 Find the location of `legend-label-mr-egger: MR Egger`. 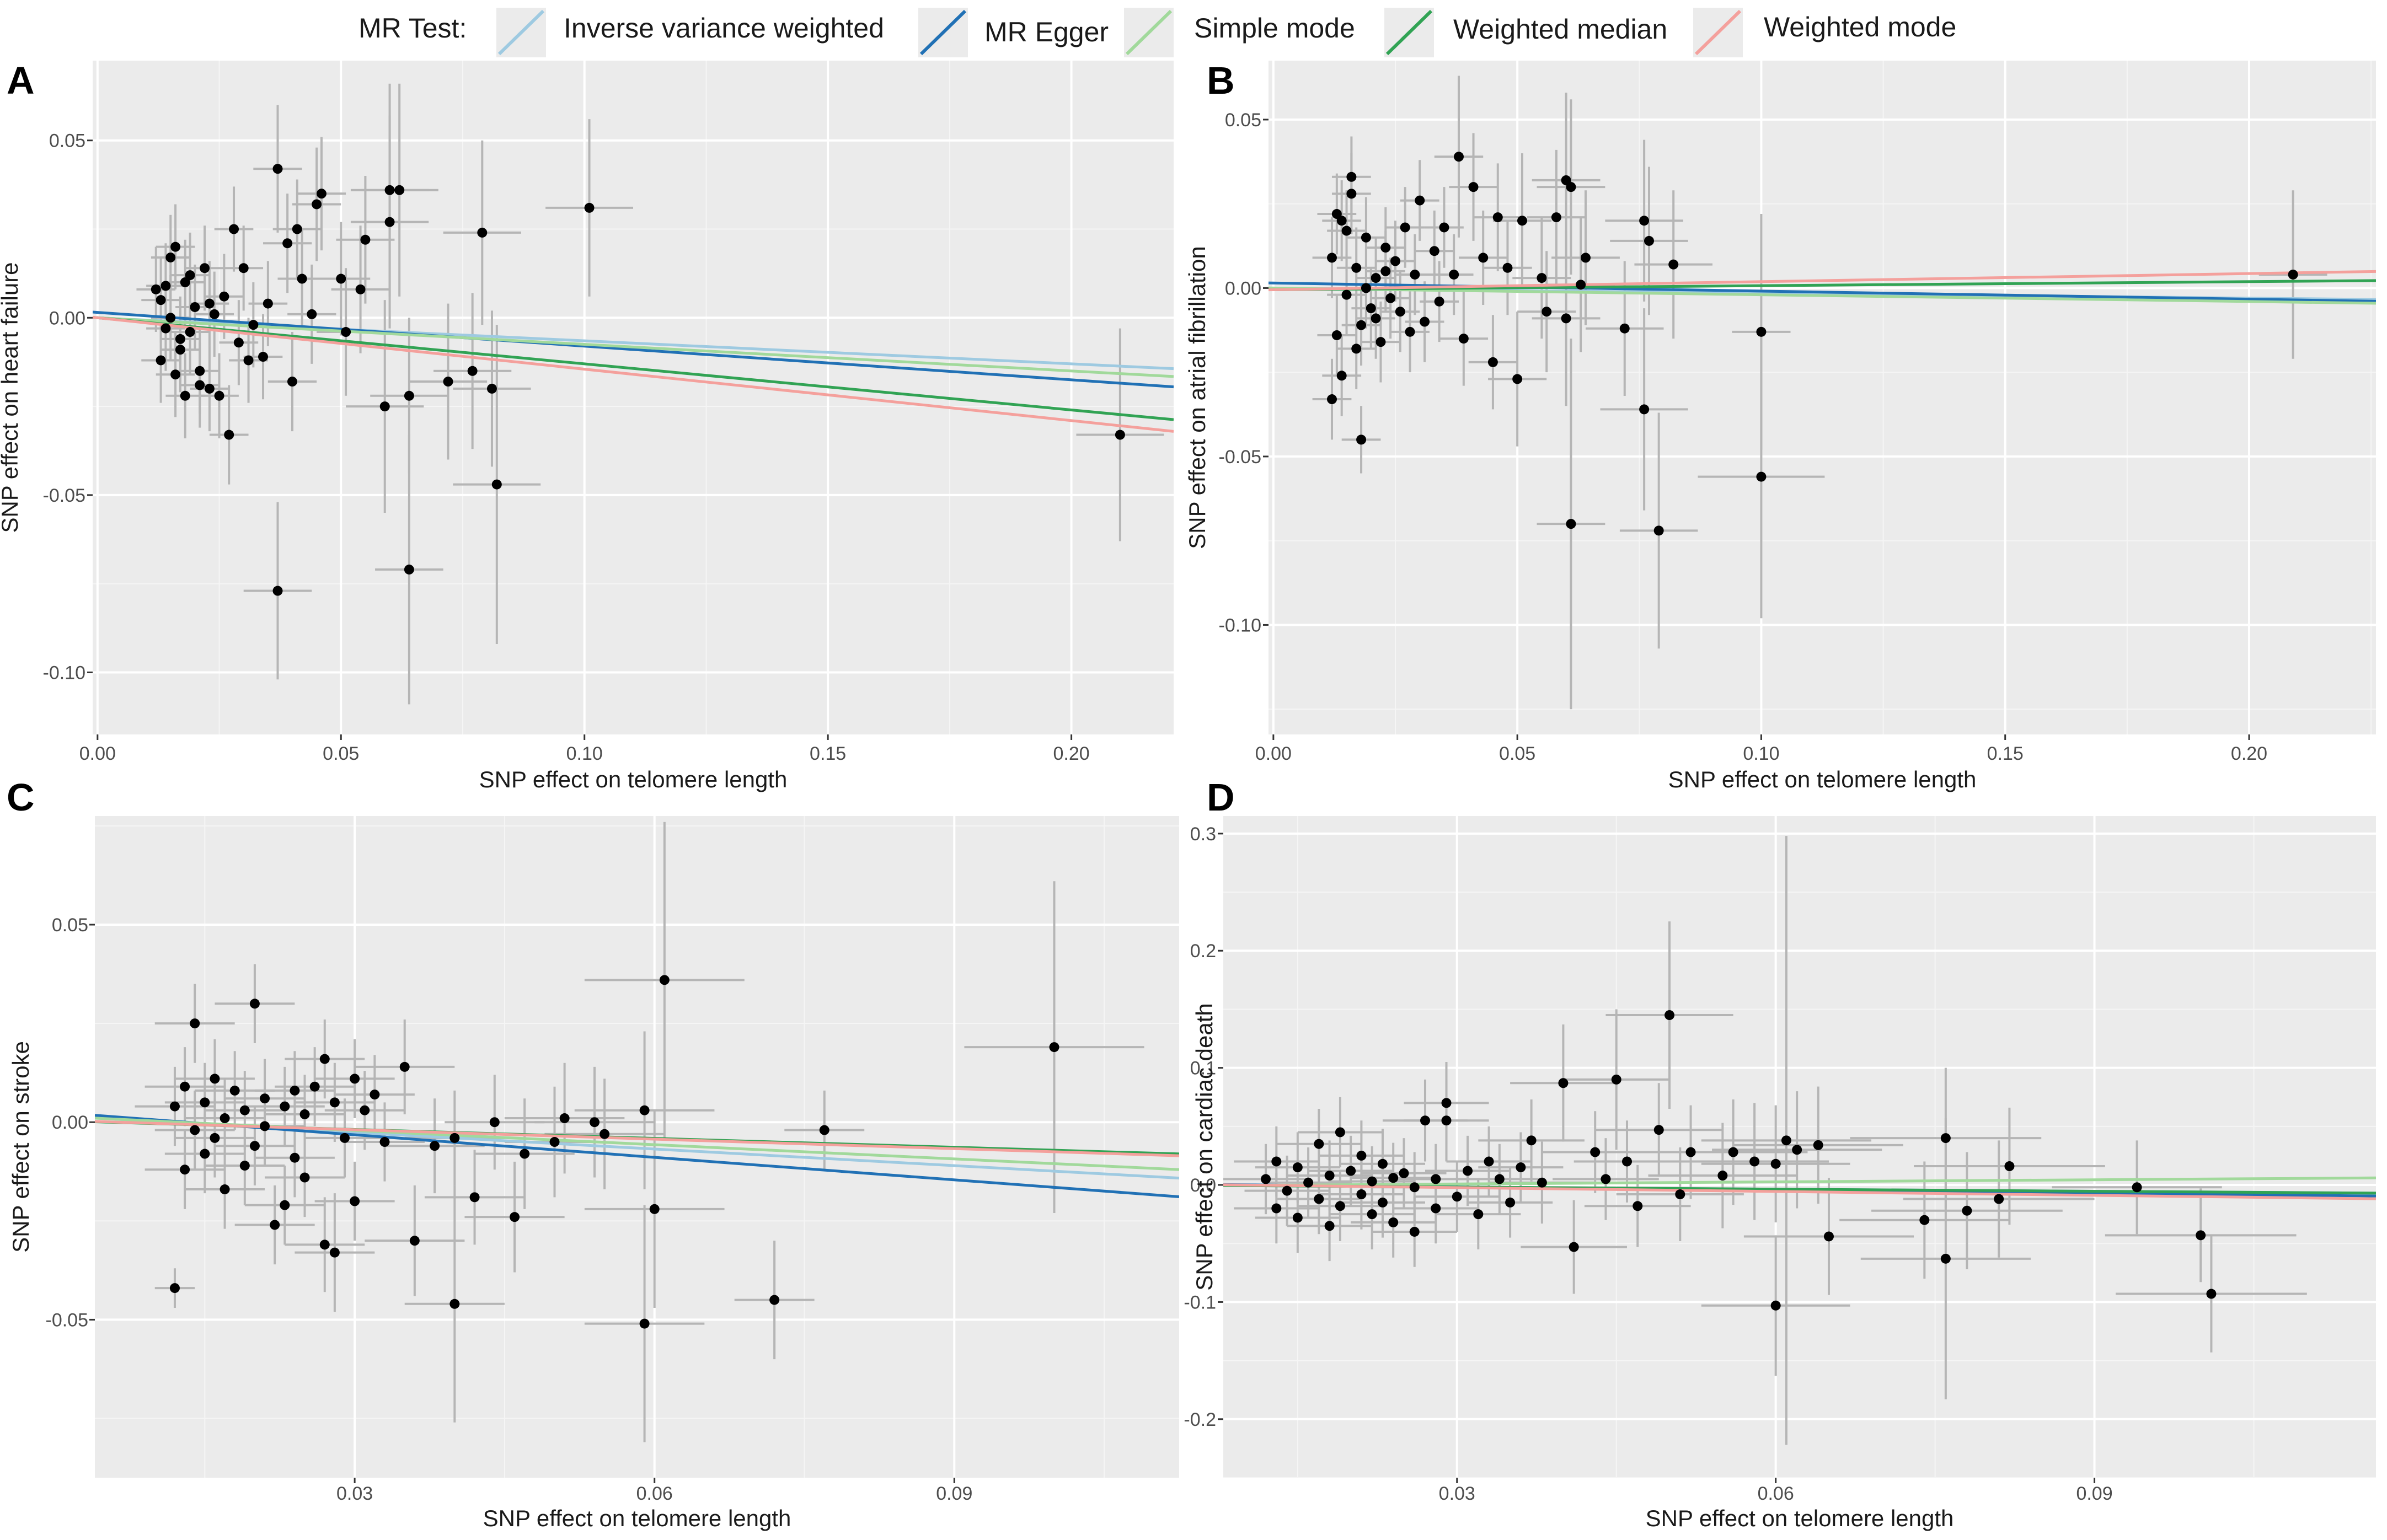

legend-label-mr-egger: MR Egger is located at coordinates (1046, 32).